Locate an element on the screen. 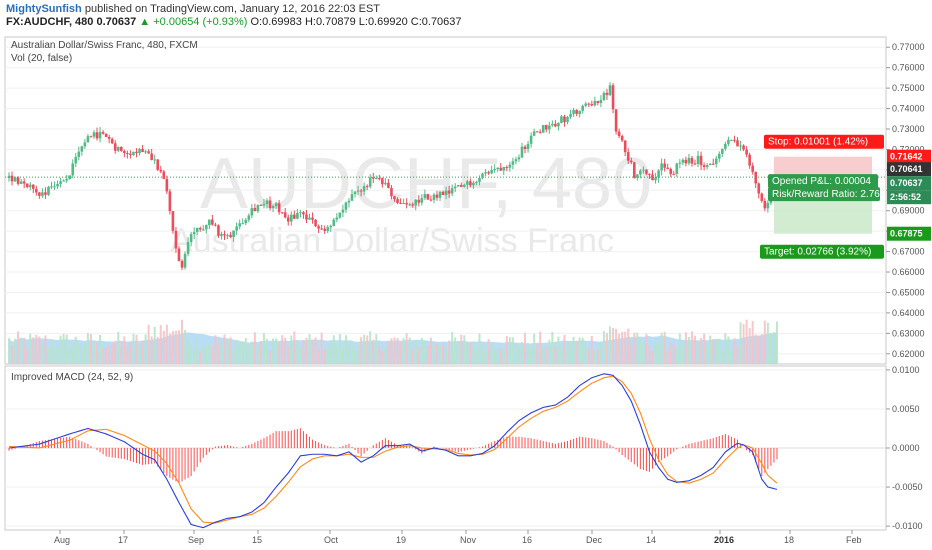 Image resolution: width=932 pixels, height=550 pixels. price-tick-label: 0.63000 is located at coordinates (908, 333).